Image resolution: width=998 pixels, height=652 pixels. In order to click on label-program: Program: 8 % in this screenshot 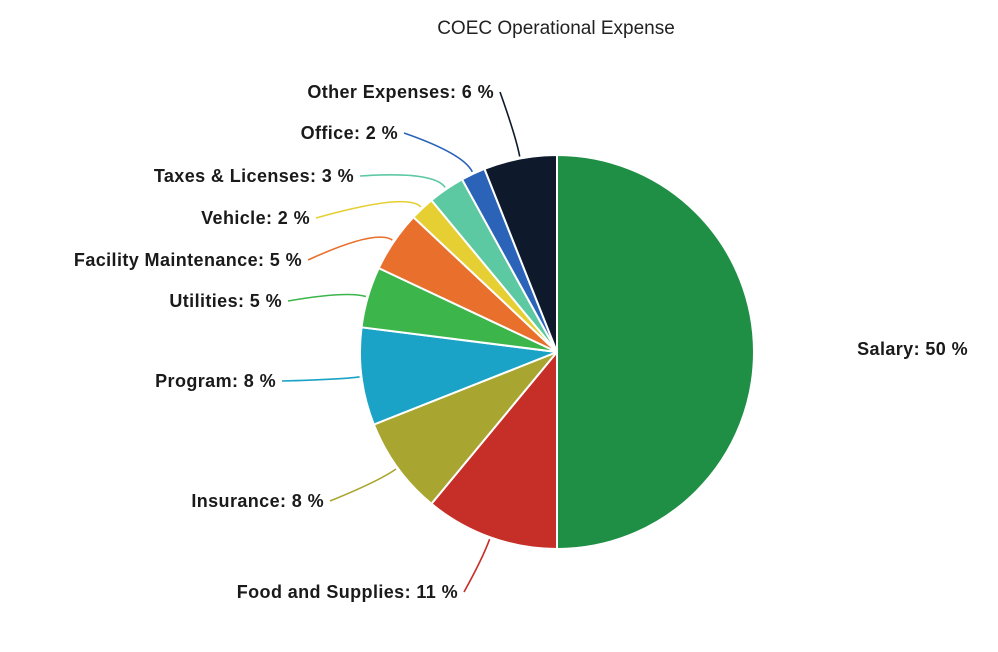, I will do `click(215, 381)`.